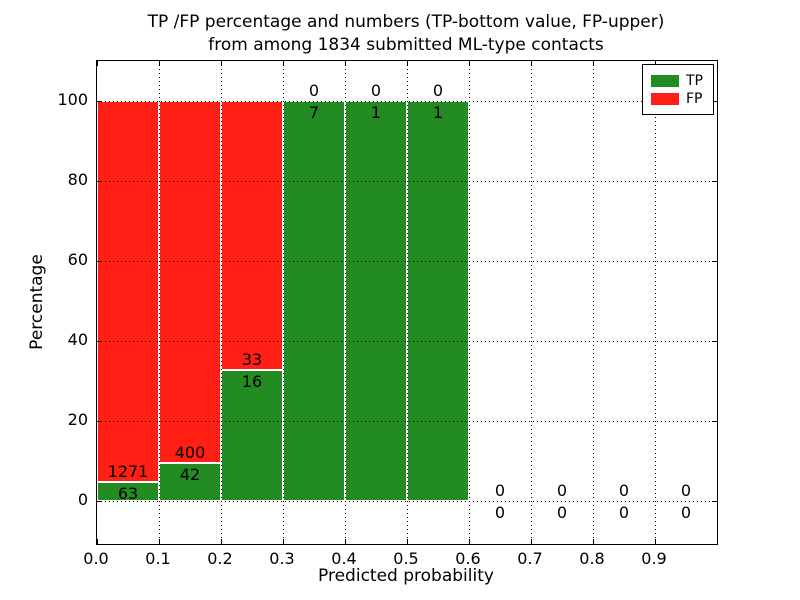  What do you see at coordinates (665, 80) in the screenshot?
I see `tp-swatch-icon` at bounding box center [665, 80].